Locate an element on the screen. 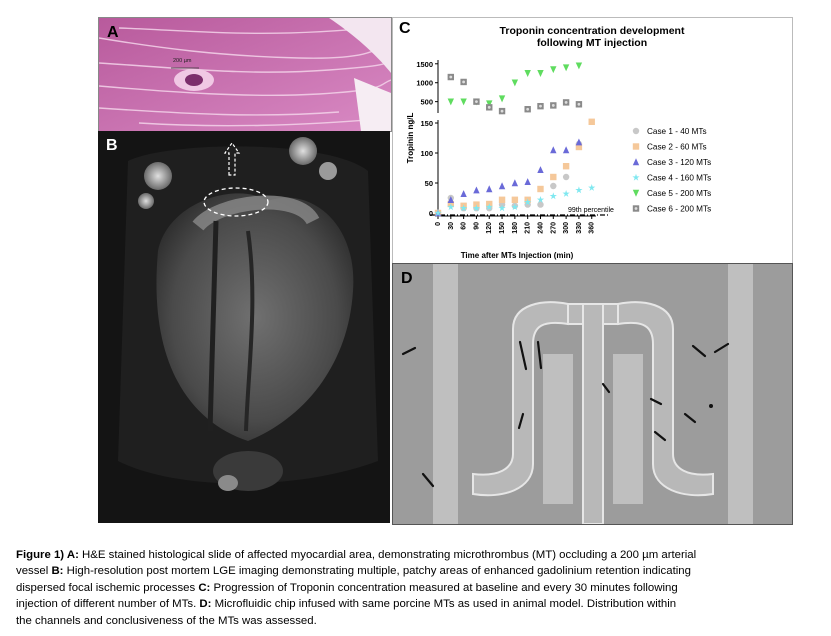 The width and height of the screenshot is (831, 636). x-tick-label: 330 is located at coordinates (579, 228).